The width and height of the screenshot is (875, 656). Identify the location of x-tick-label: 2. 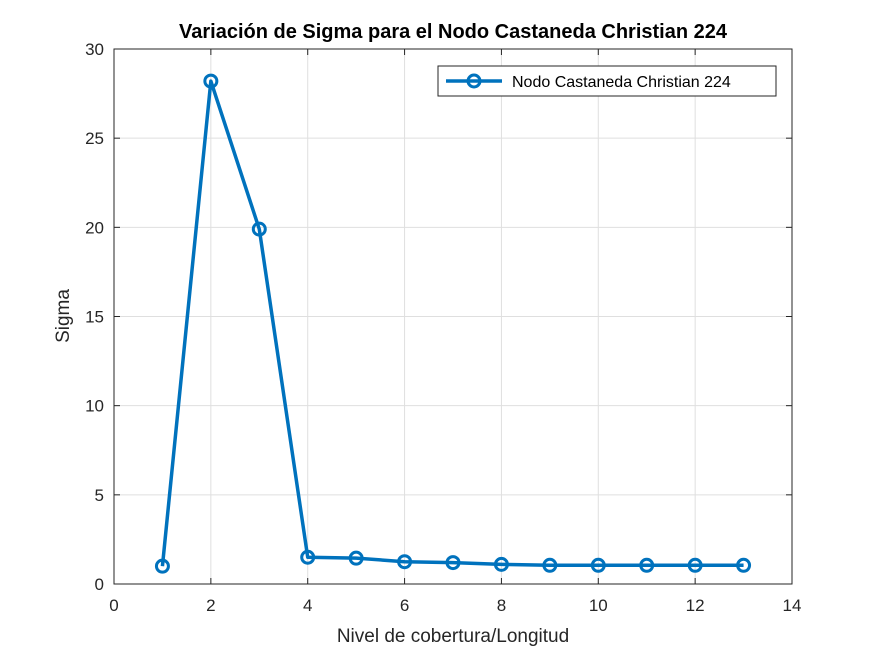
(210, 605).